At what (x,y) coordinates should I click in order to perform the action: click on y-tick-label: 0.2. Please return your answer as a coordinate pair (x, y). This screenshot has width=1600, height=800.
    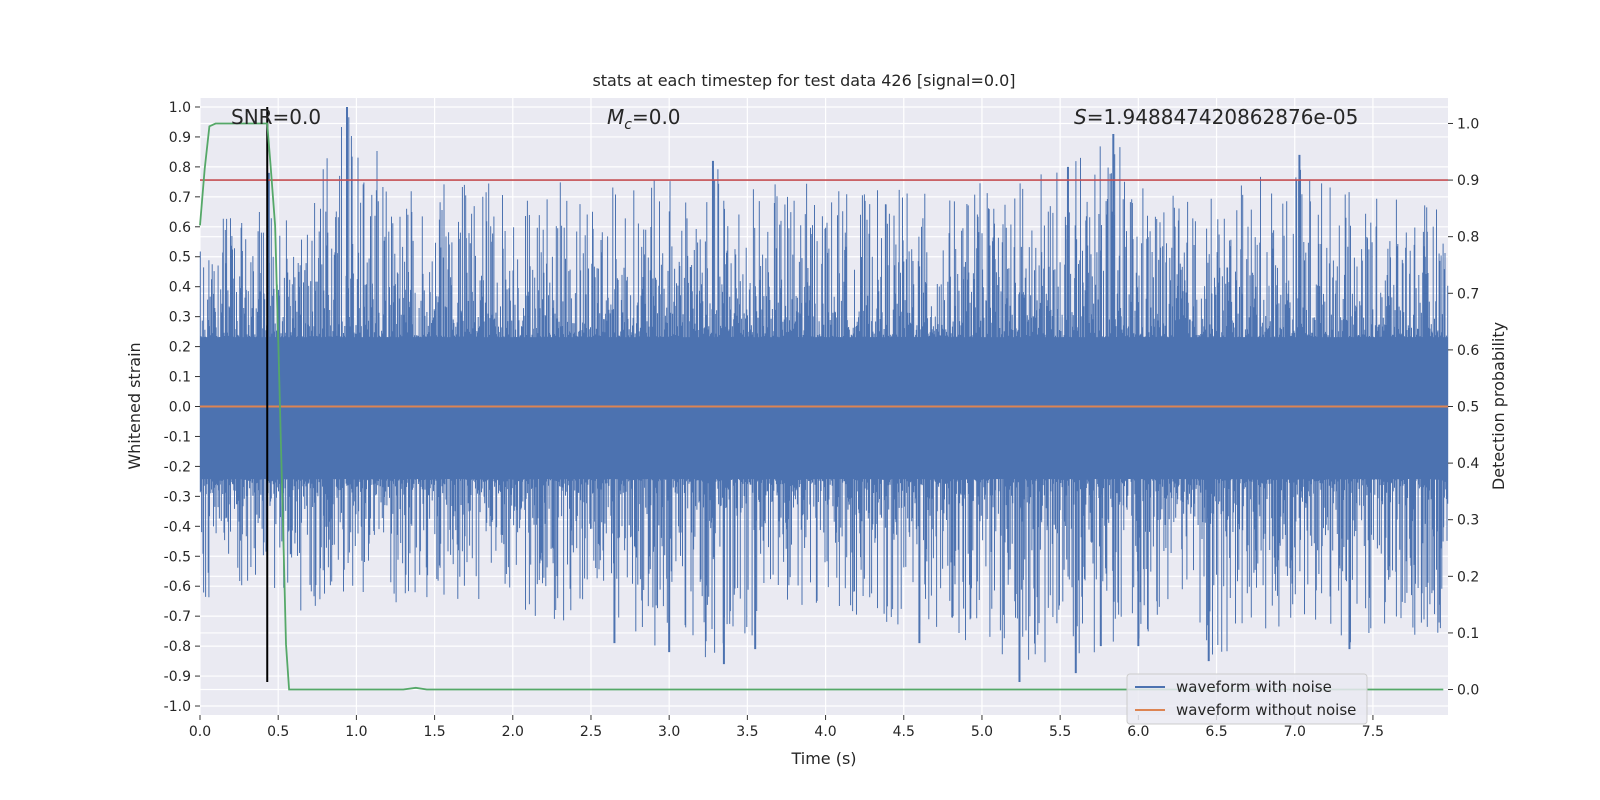
    Looking at the image, I should click on (180, 348).